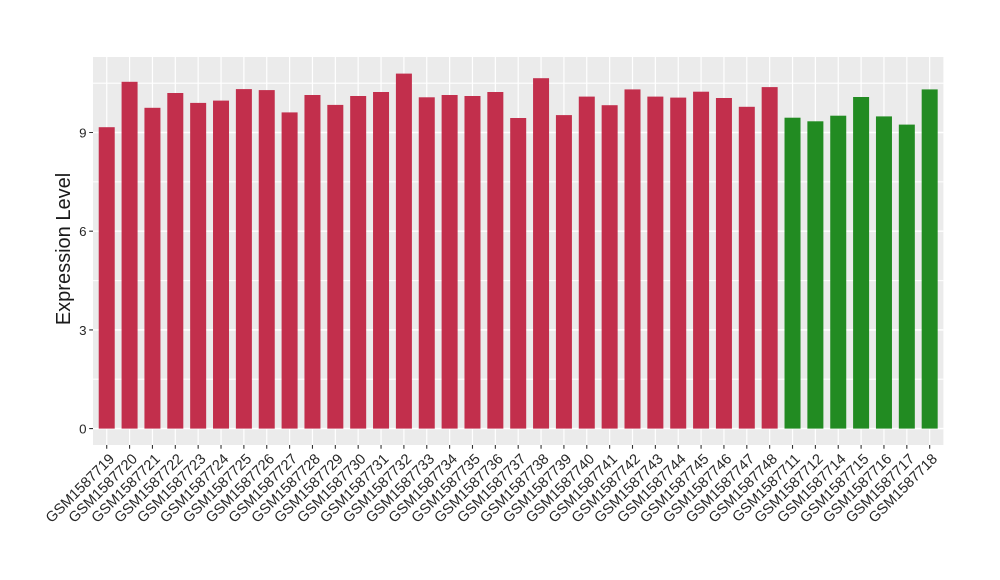 The width and height of the screenshot is (1000, 580). Describe the element at coordinates (64, 249) in the screenshot. I see `svg-text: Expression Level` at that location.